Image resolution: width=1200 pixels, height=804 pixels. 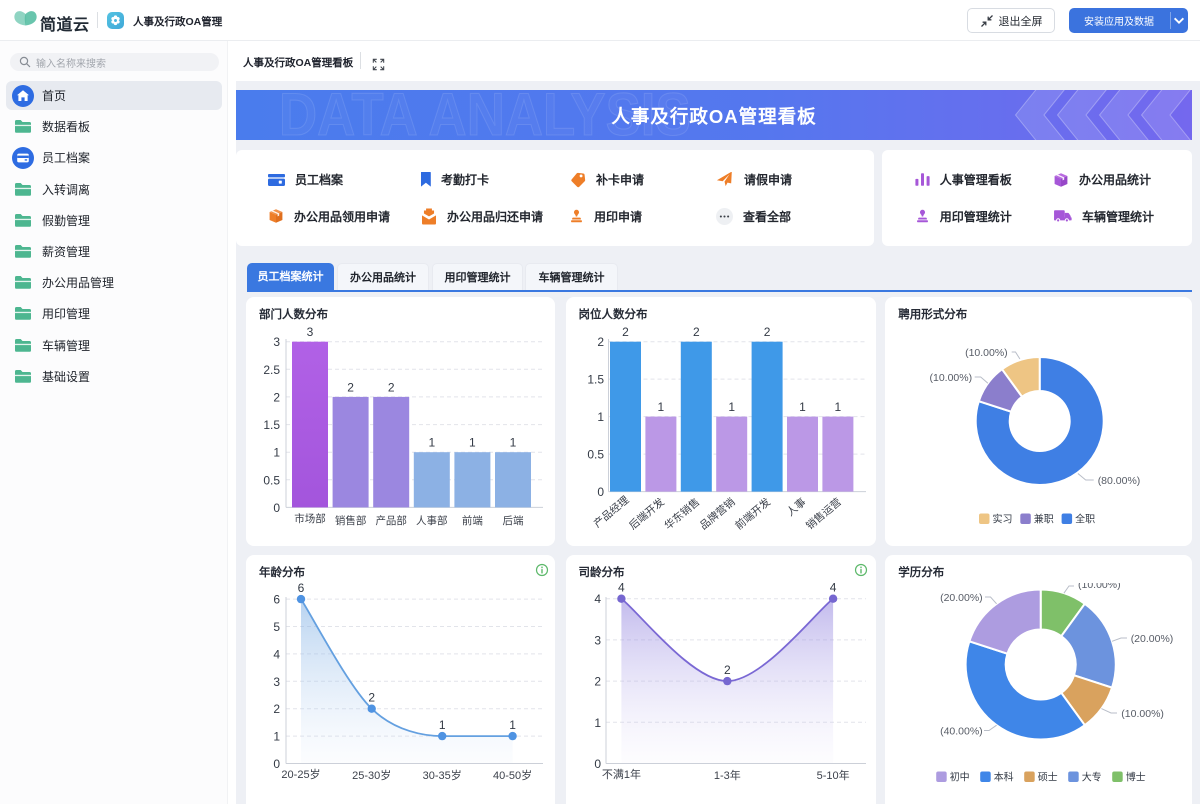 What do you see at coordinates (271, 370) in the screenshot?
I see `svg-text: 2.5` at bounding box center [271, 370].